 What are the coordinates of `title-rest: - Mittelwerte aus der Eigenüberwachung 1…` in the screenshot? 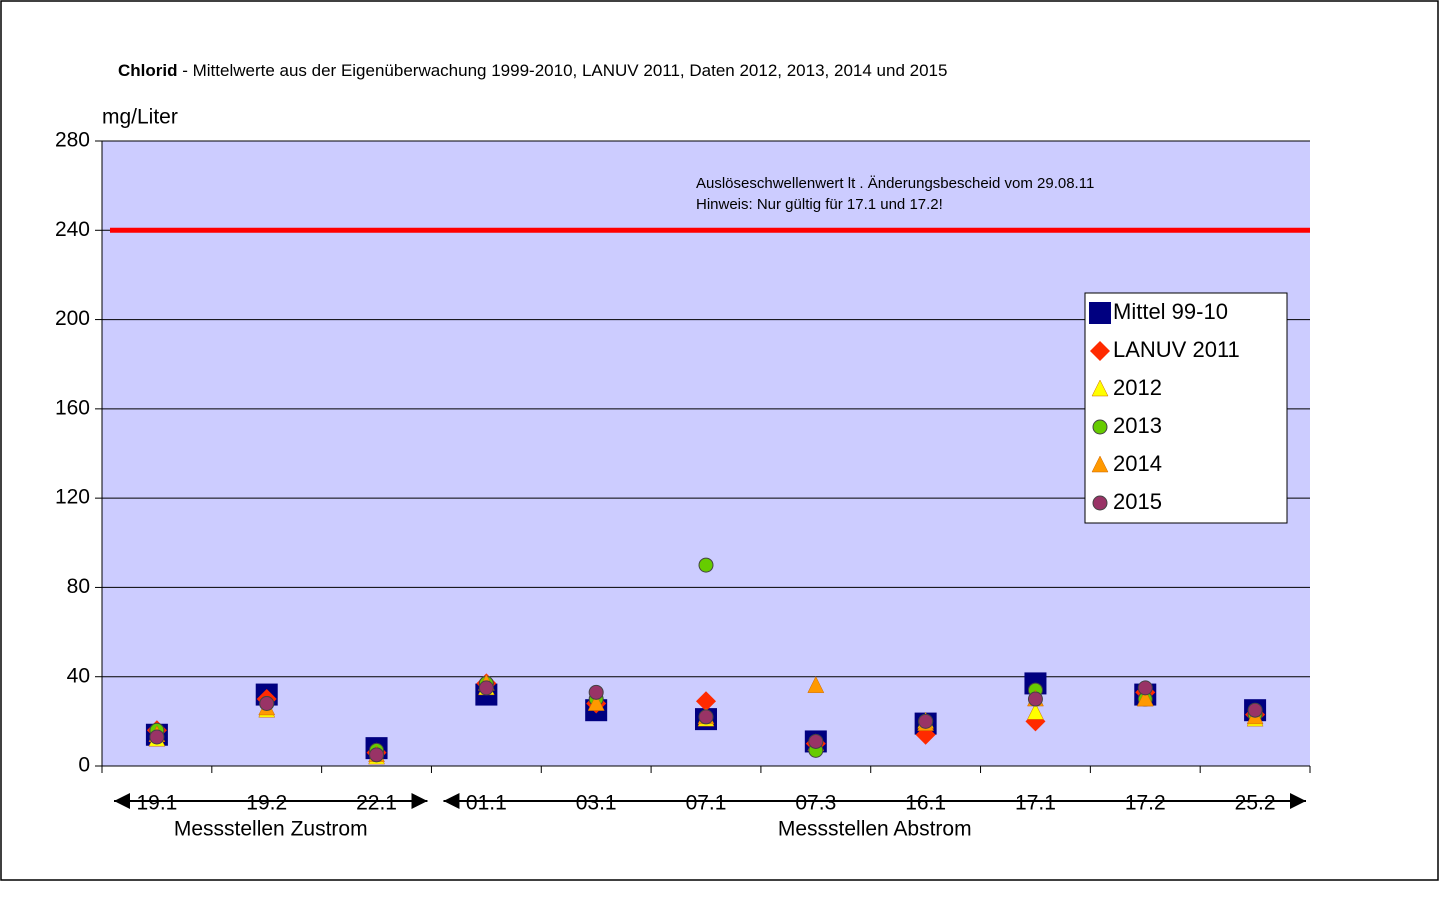 It's located at (563, 70).